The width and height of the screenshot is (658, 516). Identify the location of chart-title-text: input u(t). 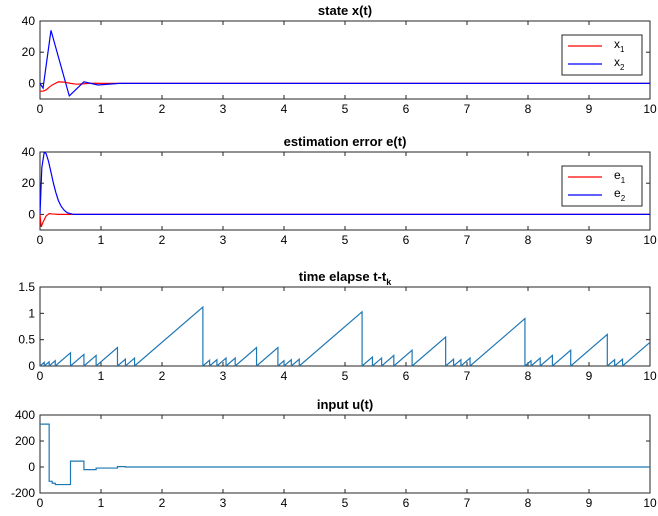
(345, 404).